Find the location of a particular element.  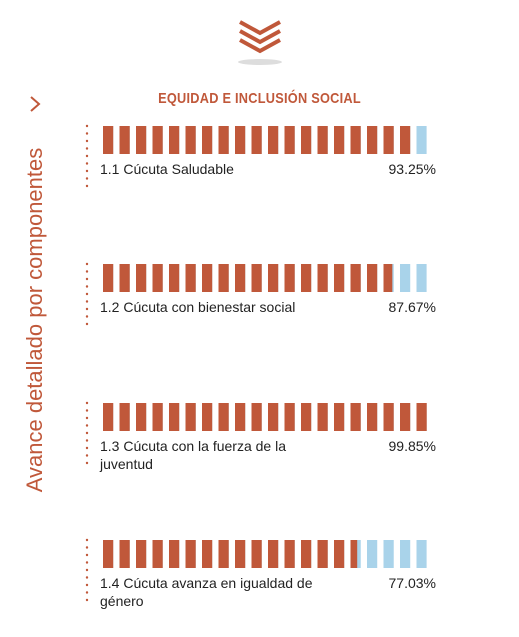

value-label: 87.67% is located at coordinates (412, 307).